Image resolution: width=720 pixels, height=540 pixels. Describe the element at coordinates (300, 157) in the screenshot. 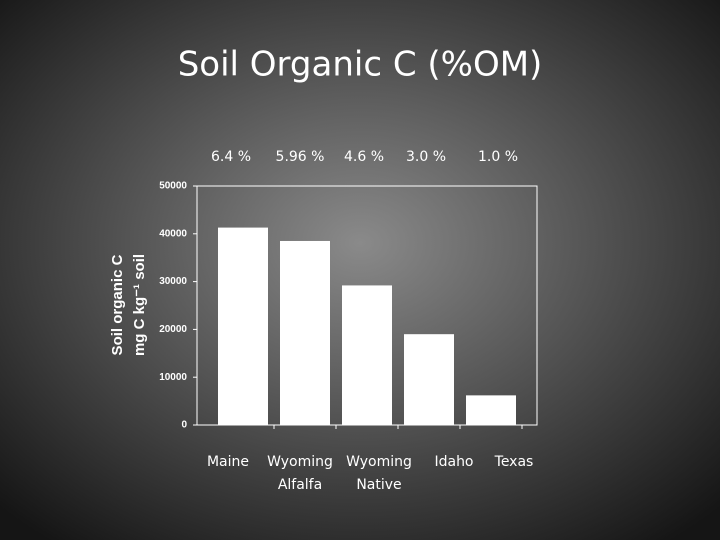

I see `annotation: 5.96 %` at that location.